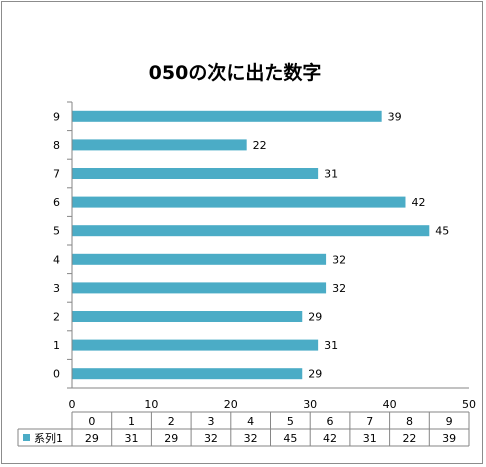 Image resolution: width=486 pixels, height=467 pixels. I want to click on y-tick-label: 1, so click(56, 345).